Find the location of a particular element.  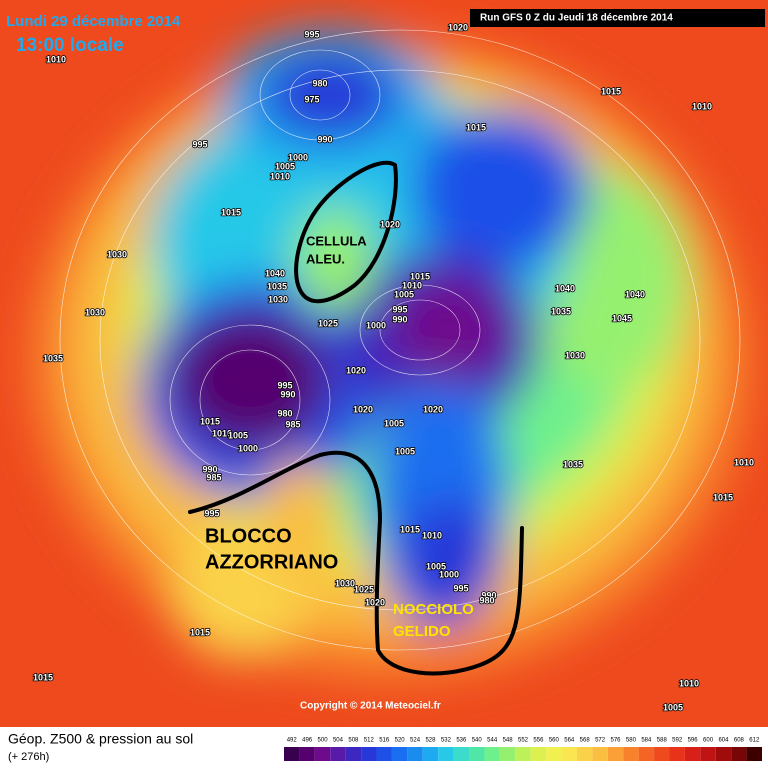

run-box is located at coordinates (617, 18).